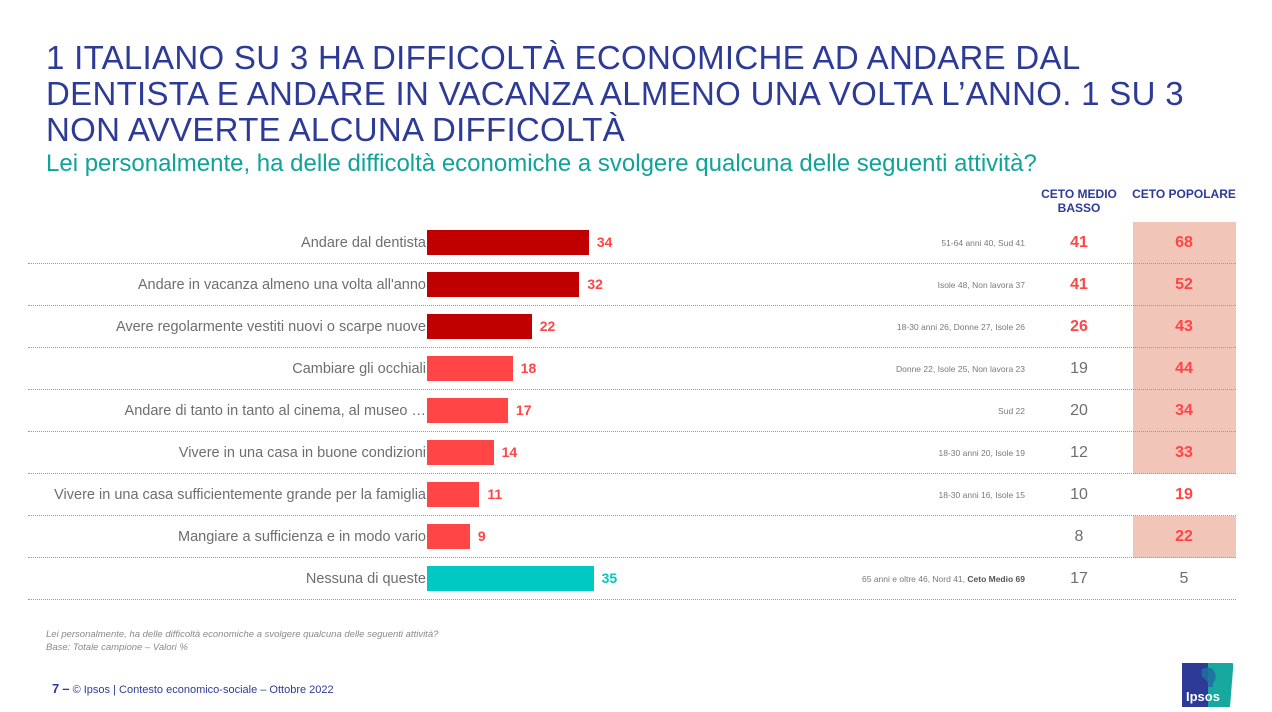  What do you see at coordinates (363, 243) in the screenshot?
I see `category-label: Andare dal dentista` at bounding box center [363, 243].